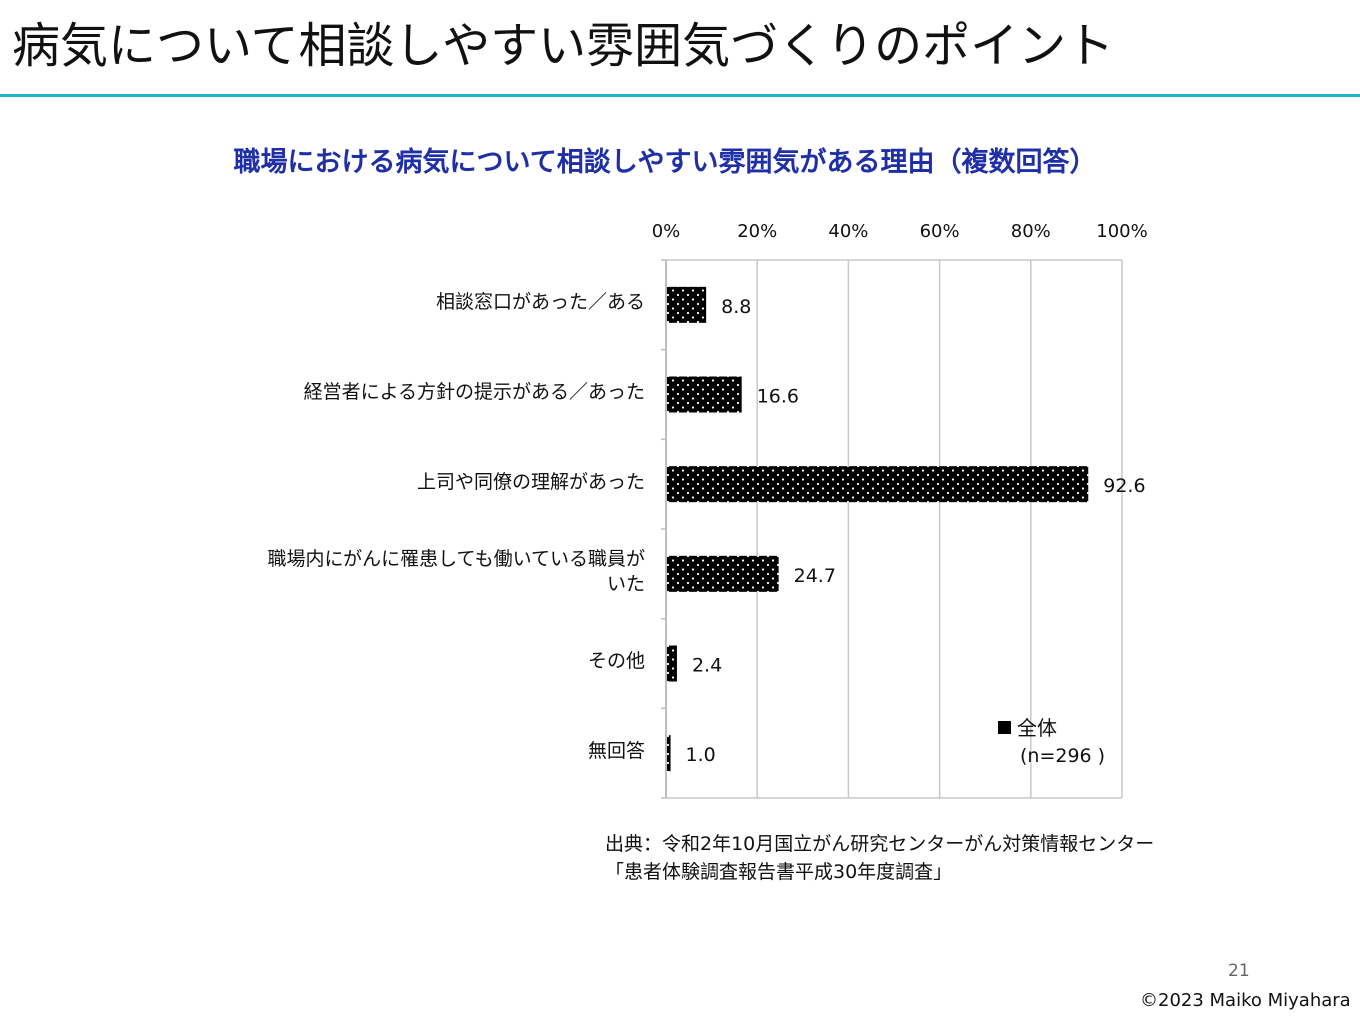  What do you see at coordinates (880, 844) in the screenshot?
I see `source-line-1: 出典：令和2年10月国立がん研究センターがん対策情報センター` at bounding box center [880, 844].